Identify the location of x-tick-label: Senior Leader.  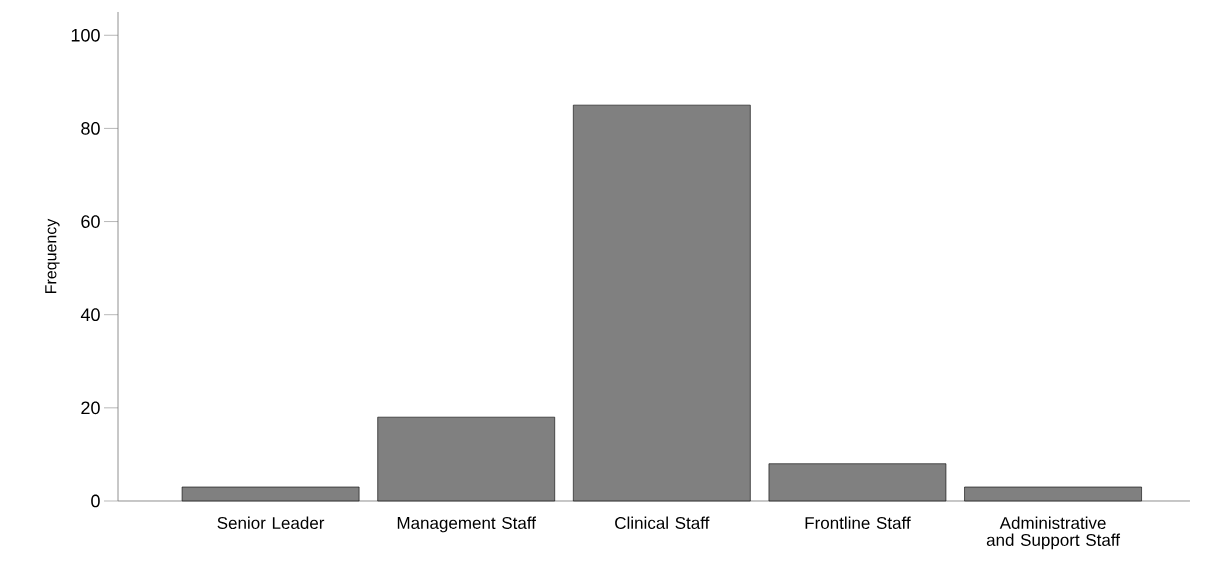
(271, 523).